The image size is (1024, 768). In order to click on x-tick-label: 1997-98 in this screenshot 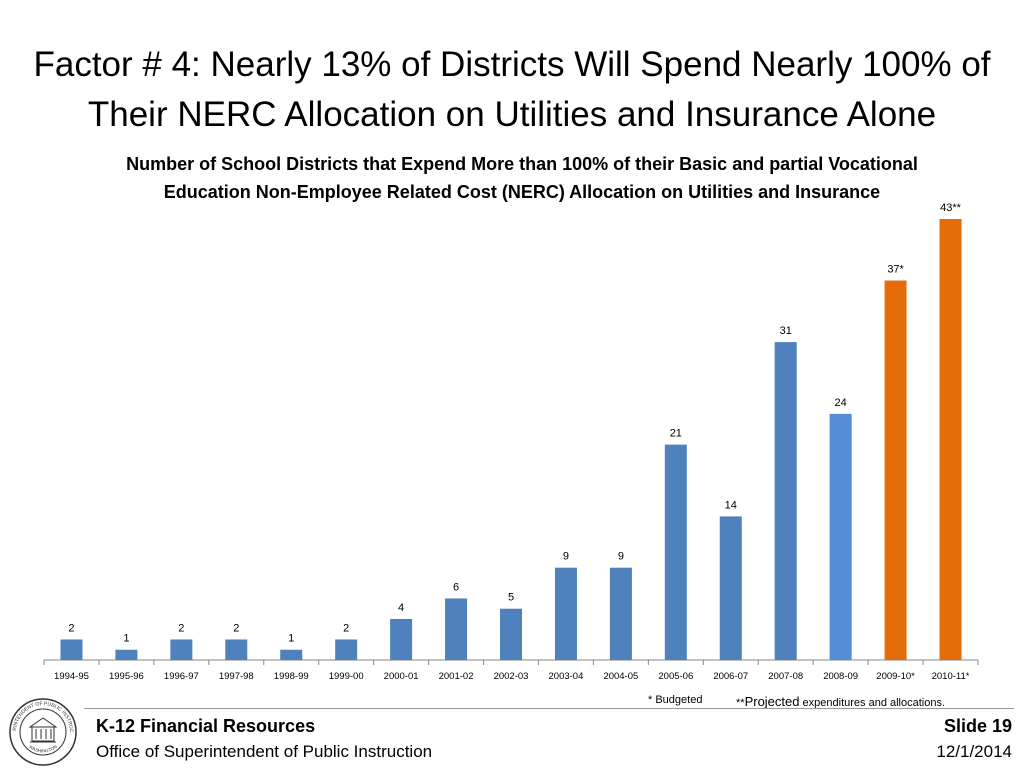, I will do `click(236, 676)`.